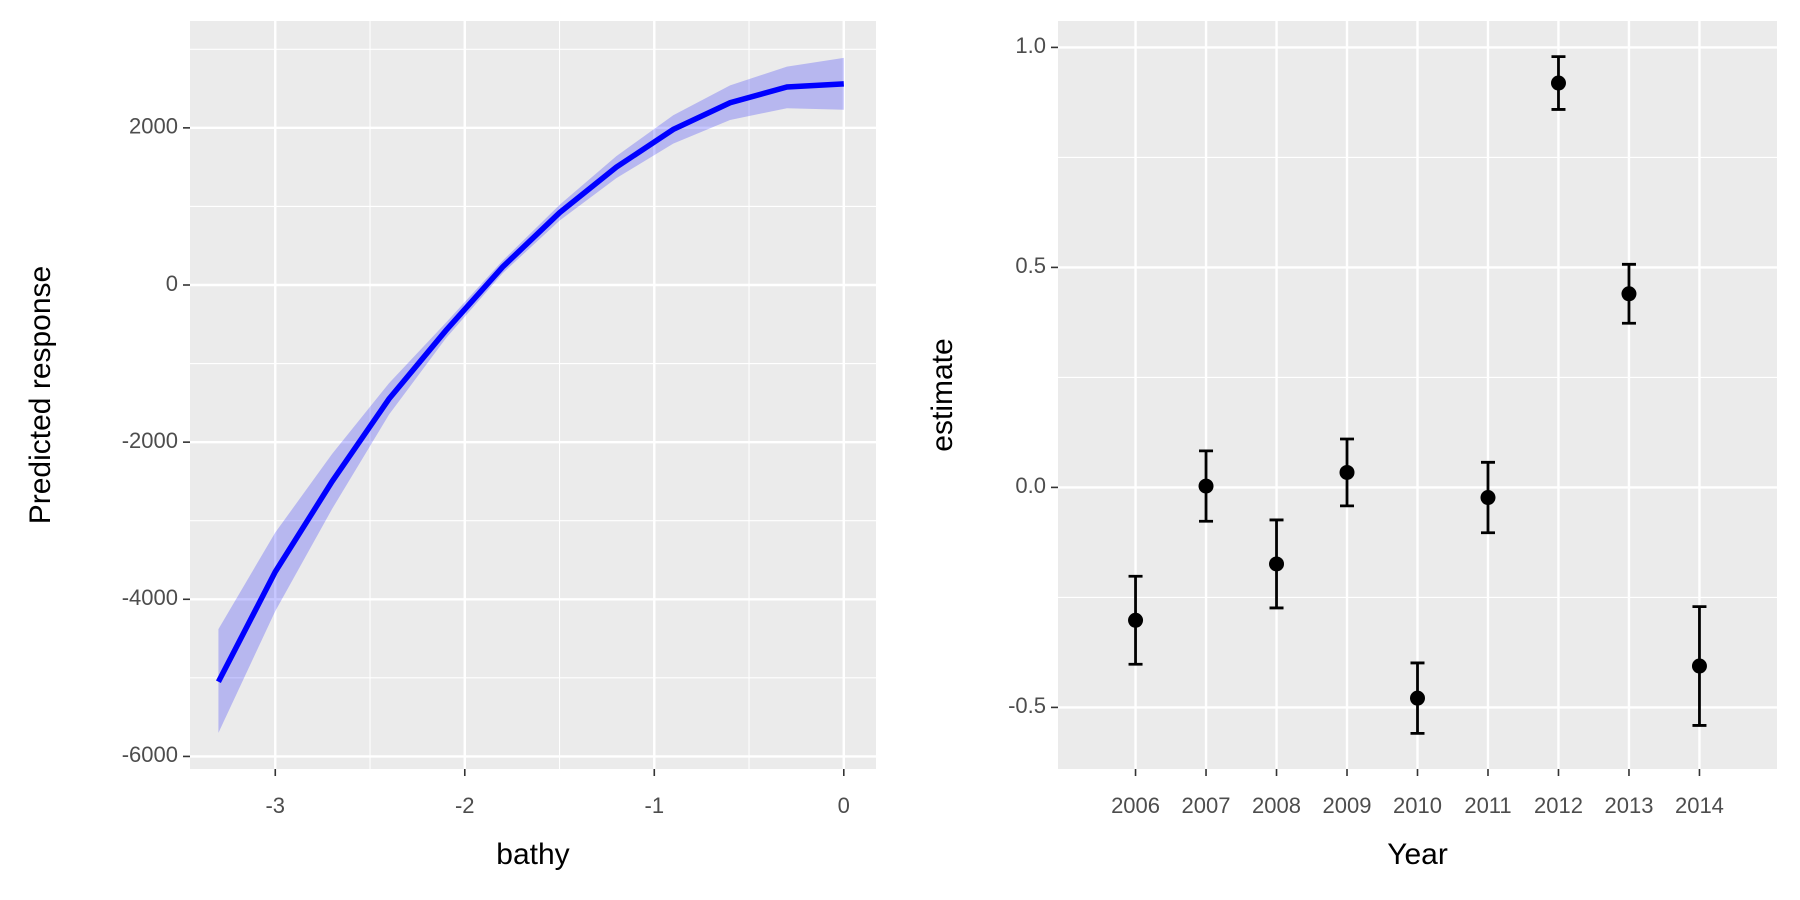 This screenshot has width=1800, height=900. Describe the element at coordinates (942, 394) in the screenshot. I see `y-axis-title: estimate` at that location.